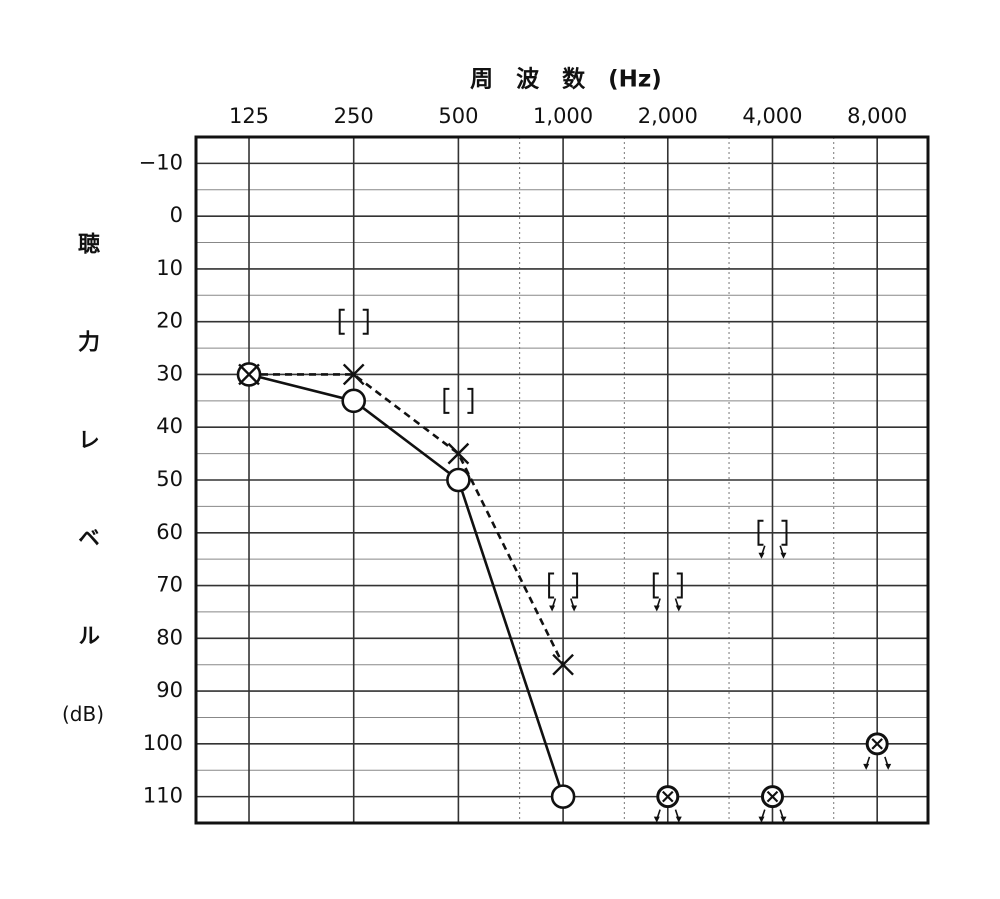  Describe the element at coordinates (163, 796) in the screenshot. I see `y-tick-label: 110` at that location.